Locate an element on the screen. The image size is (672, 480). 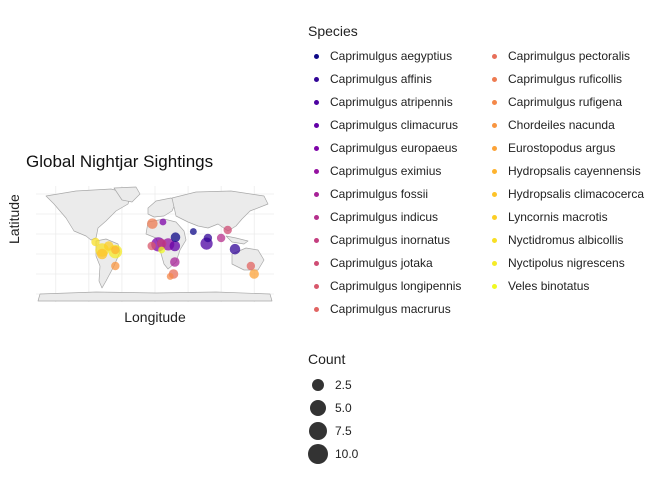
count-legend-label: 7.5 is located at coordinates (343, 431).